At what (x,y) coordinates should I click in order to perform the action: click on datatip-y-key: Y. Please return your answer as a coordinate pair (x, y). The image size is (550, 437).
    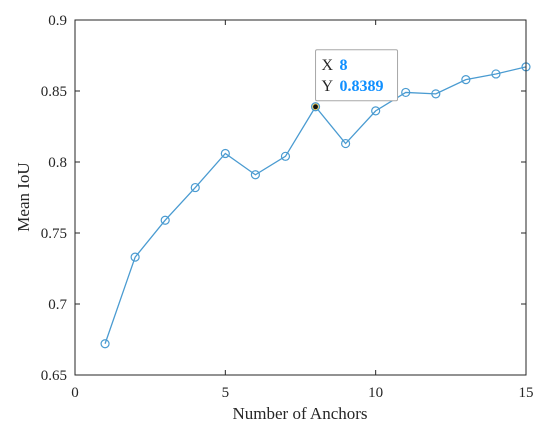
    Looking at the image, I should click on (328, 86).